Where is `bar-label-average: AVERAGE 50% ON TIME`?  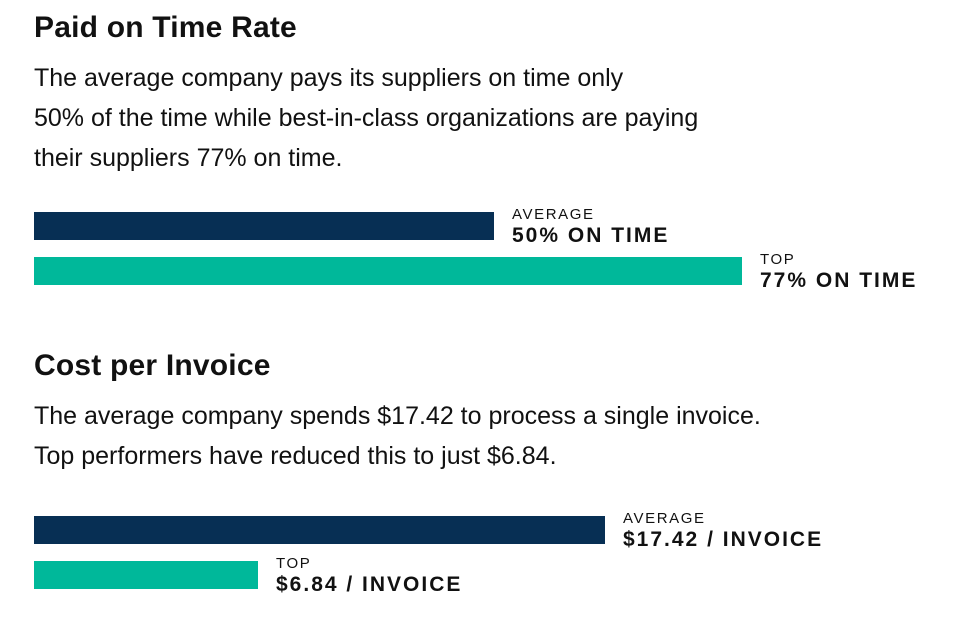
bar-label-average: AVERAGE 50% ON TIME is located at coordinates (590, 227).